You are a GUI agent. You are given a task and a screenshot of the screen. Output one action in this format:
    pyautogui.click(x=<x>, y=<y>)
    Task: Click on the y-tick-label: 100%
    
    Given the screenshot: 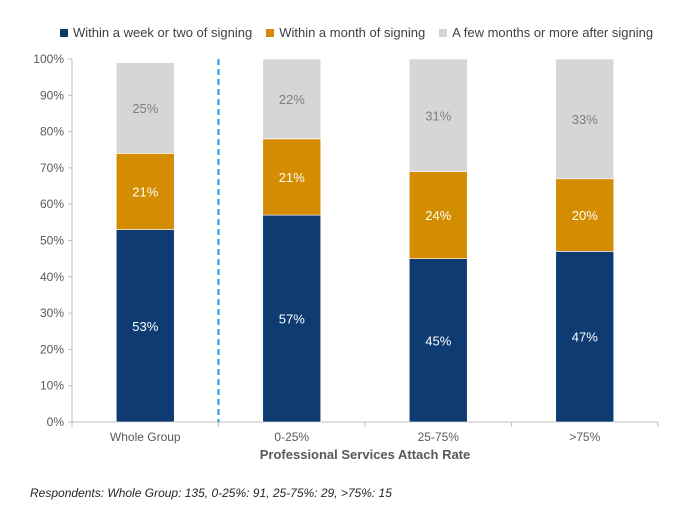 What is the action you would take?
    pyautogui.click(x=48, y=59)
    